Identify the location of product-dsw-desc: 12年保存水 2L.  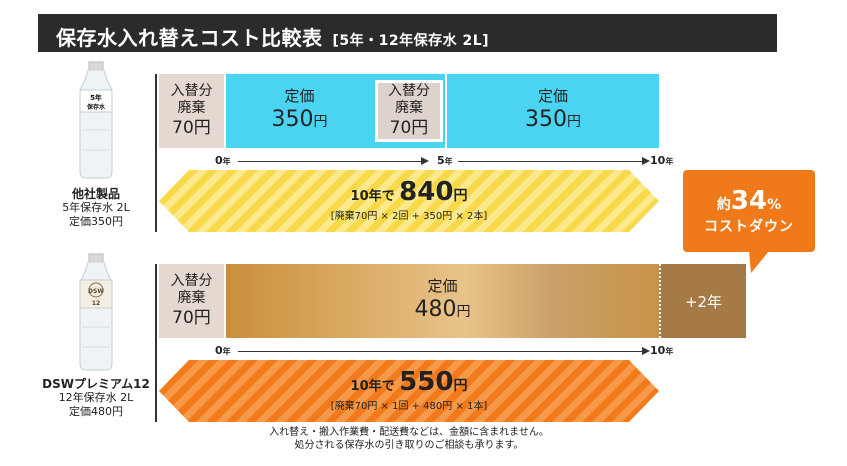
(96, 397).